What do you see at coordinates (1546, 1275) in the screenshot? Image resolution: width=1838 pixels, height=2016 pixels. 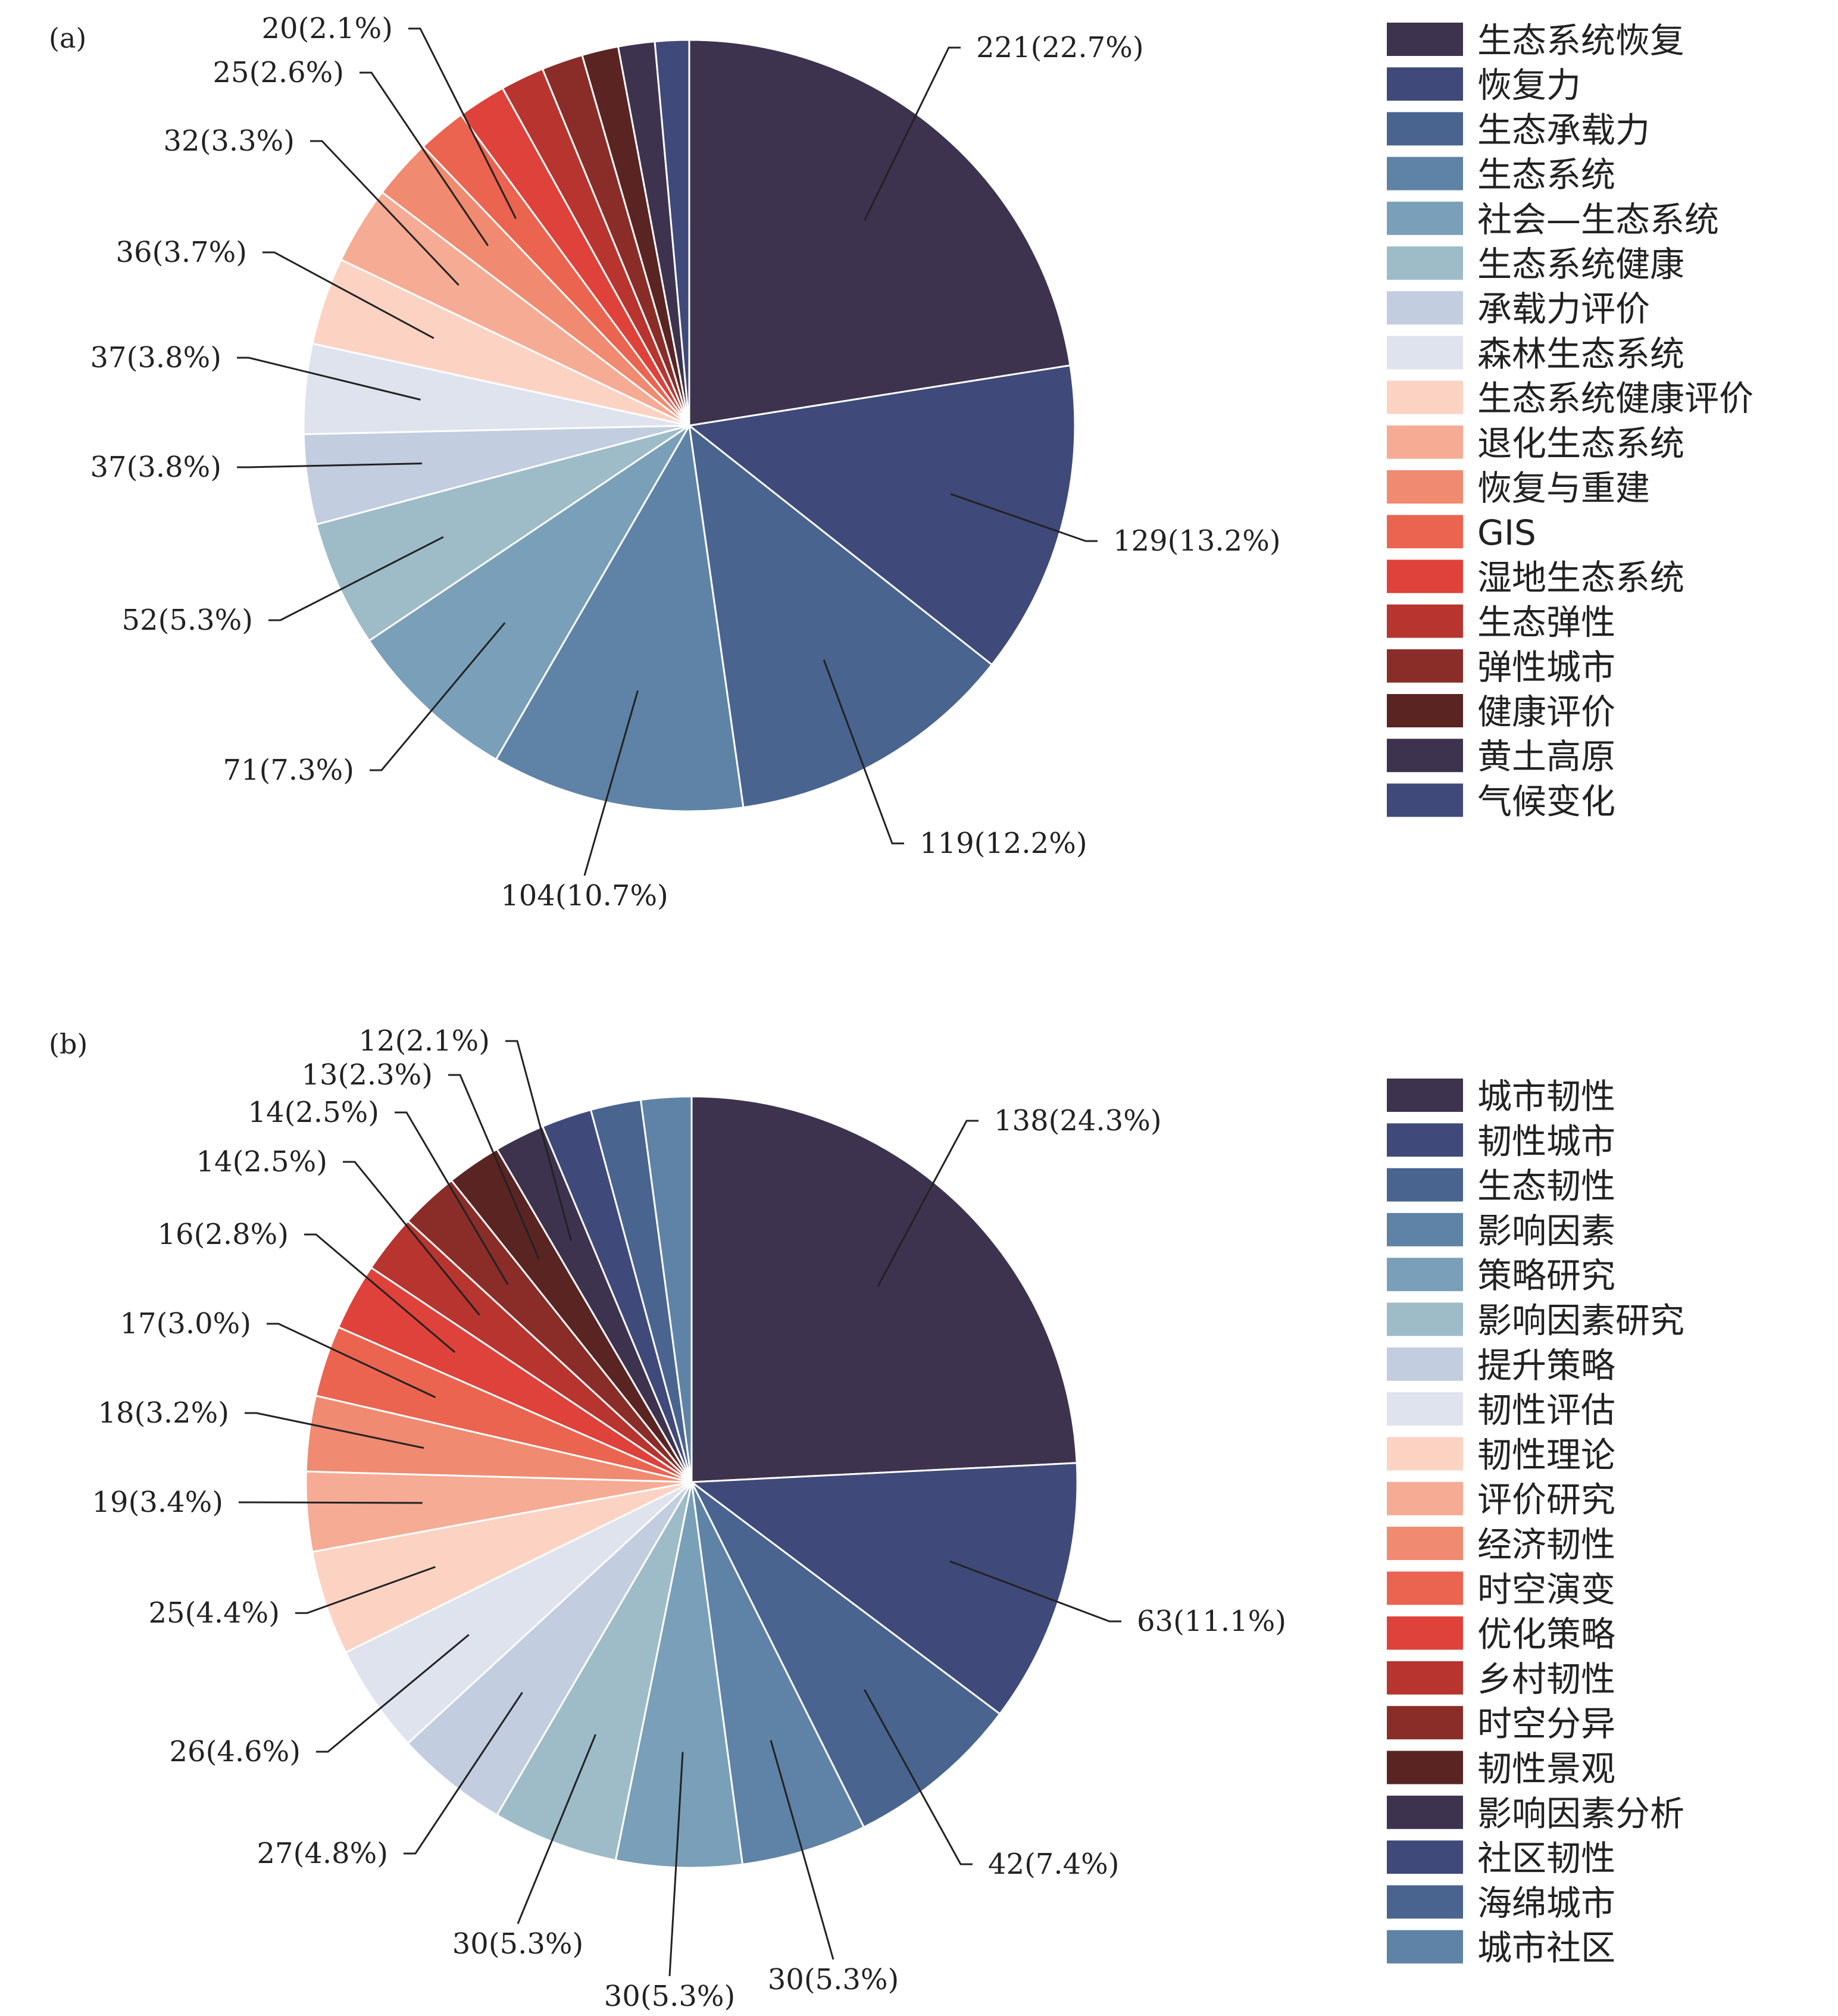 I see `legend-label: 策略研究` at bounding box center [1546, 1275].